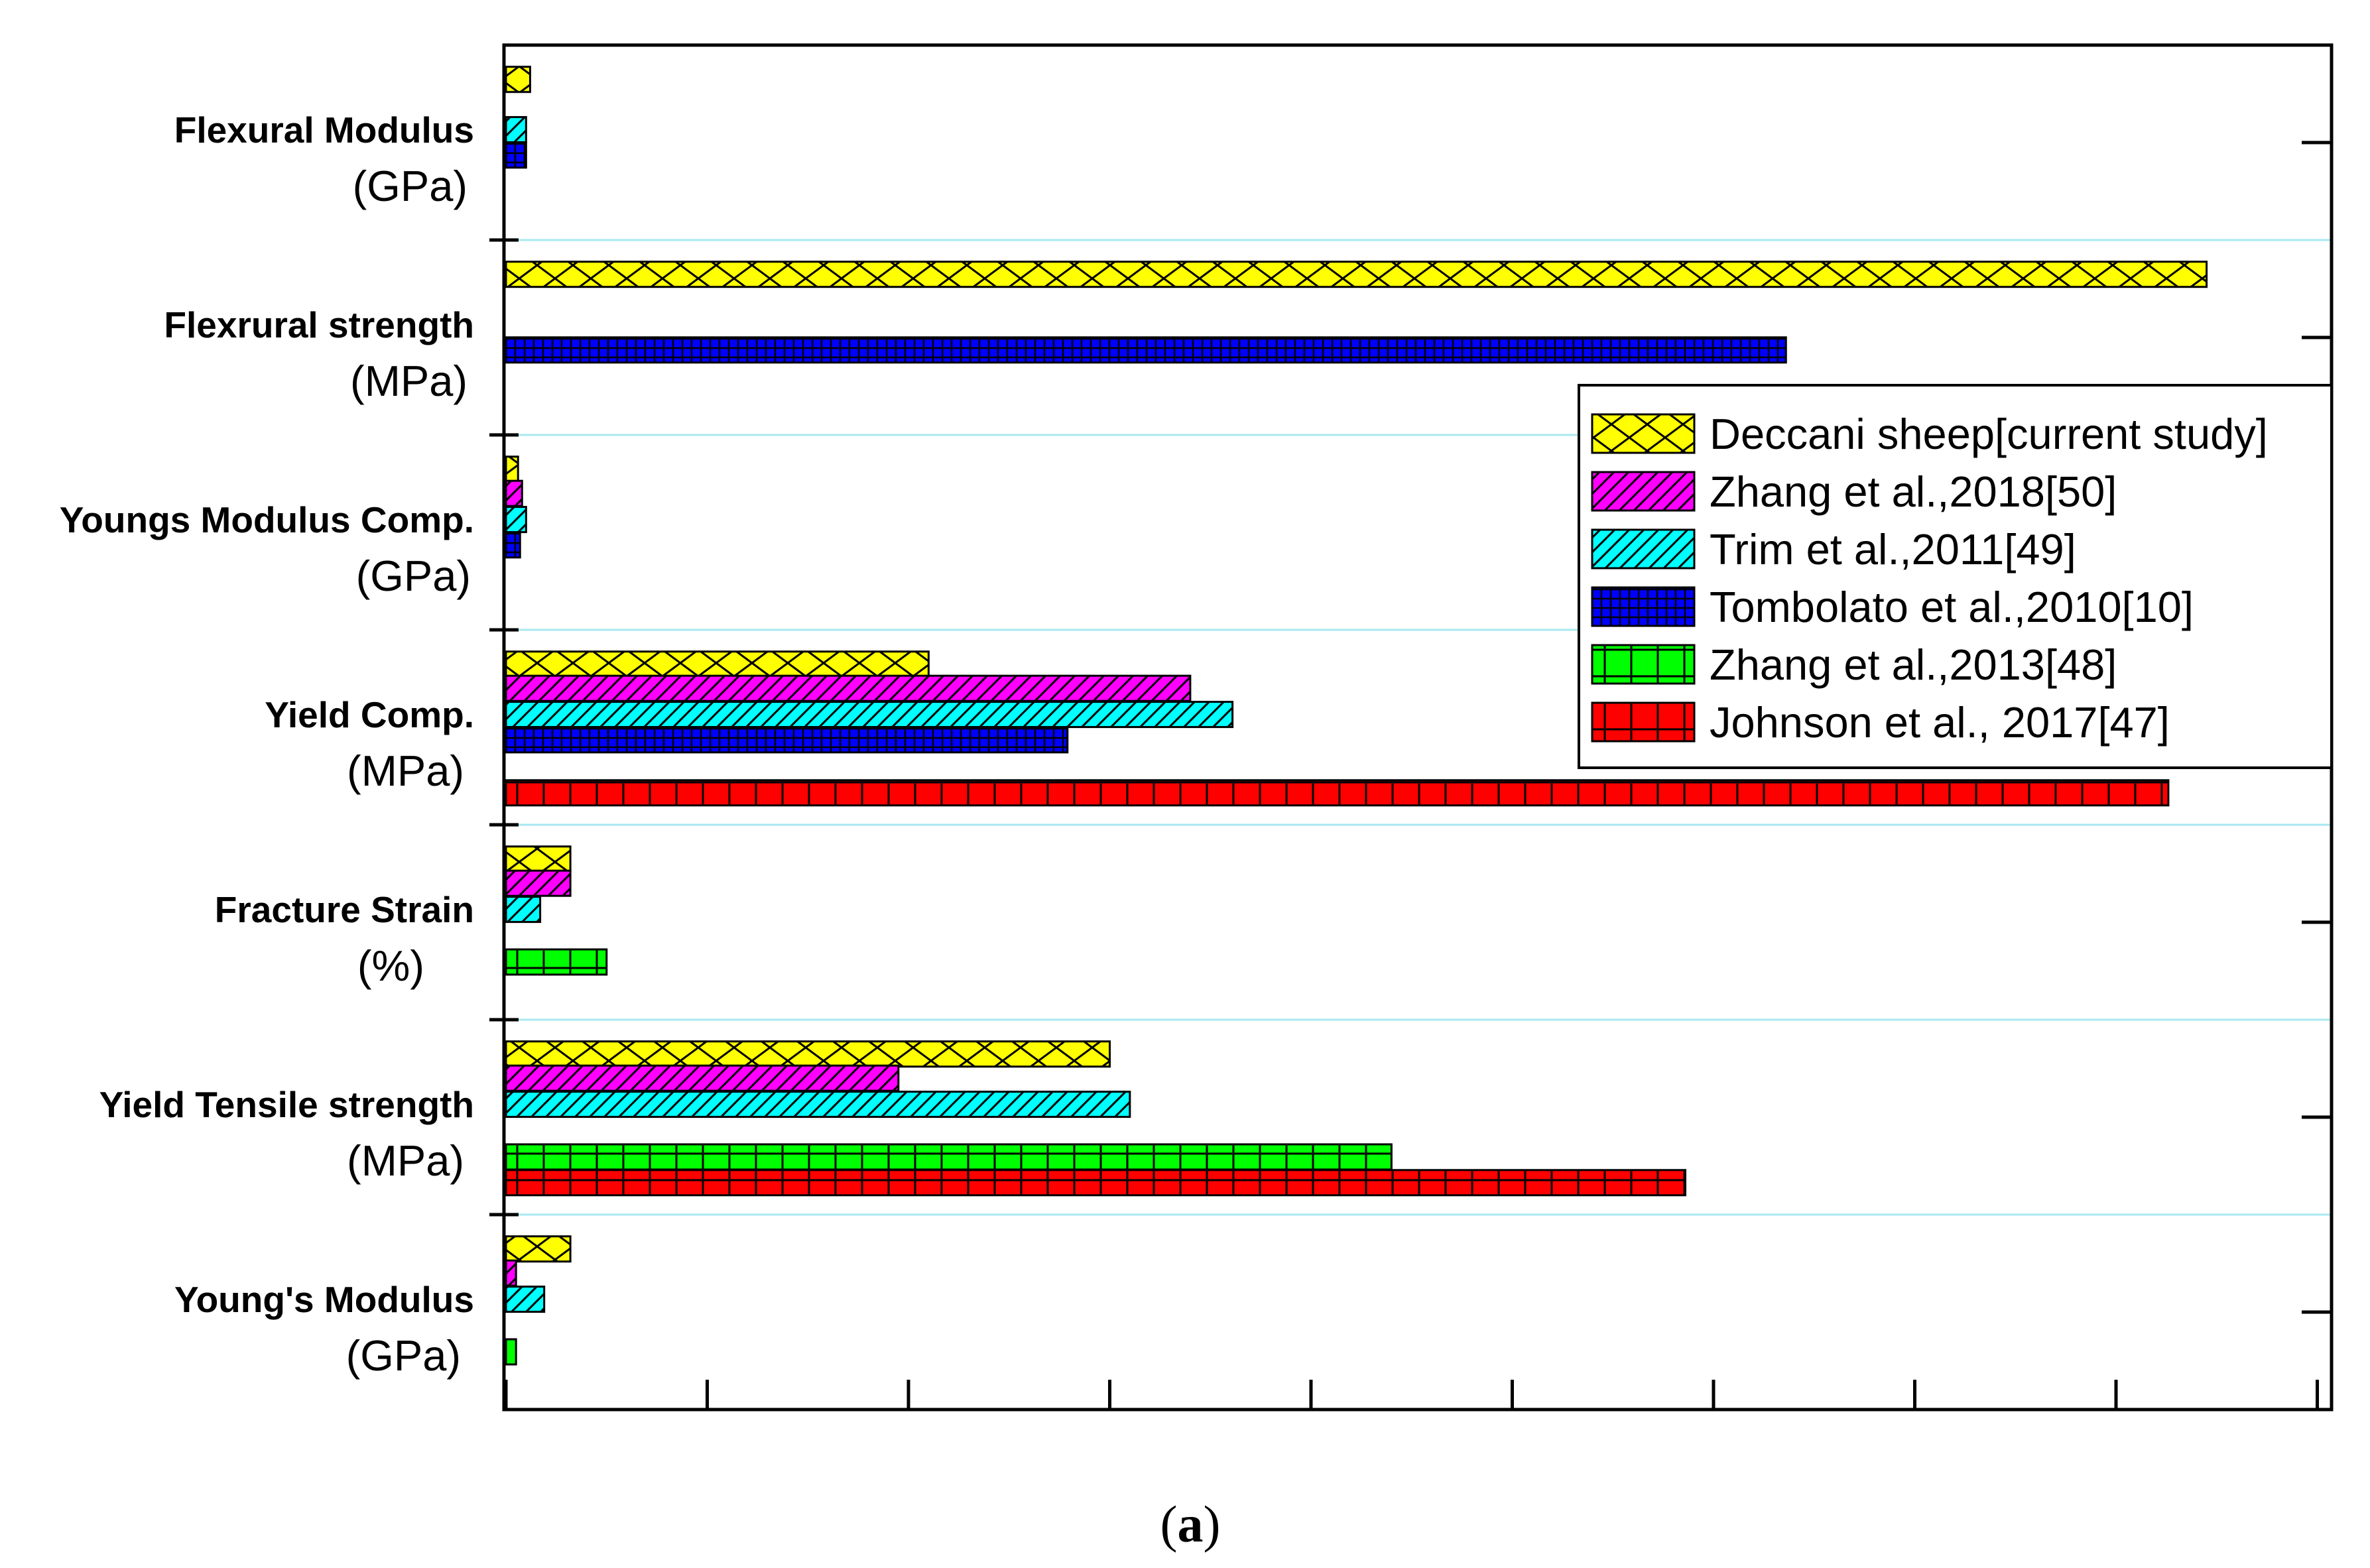 The width and height of the screenshot is (2370, 1568). I want to click on figure-caption: (a), so click(1190, 1524).